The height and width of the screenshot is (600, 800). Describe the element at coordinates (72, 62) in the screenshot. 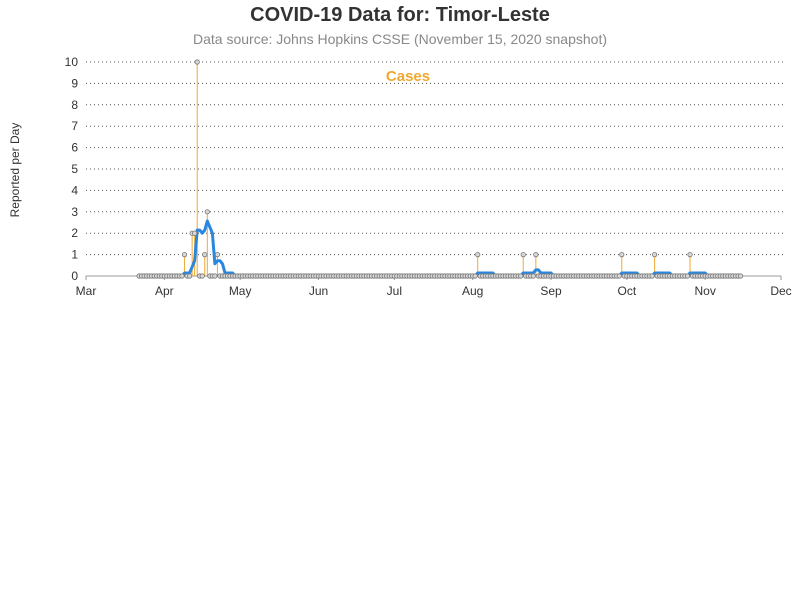

I see `y-tick-label-10: 10` at that location.